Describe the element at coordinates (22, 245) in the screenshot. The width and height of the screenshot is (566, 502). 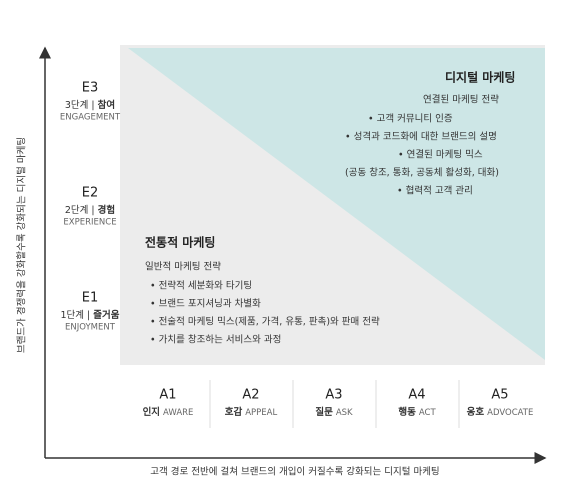
I see `y-axis-label: 브랜드가 경쟁력을 강화할수록 강화되는 디지털 마케팅` at that location.